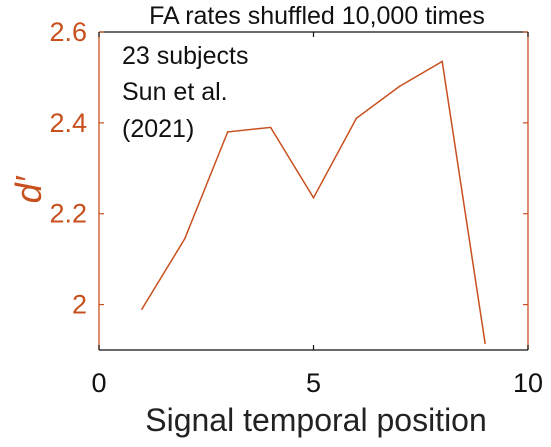 The height and width of the screenshot is (447, 551). Describe the element at coordinates (68, 32) in the screenshot. I see `y-tick-label: 2.6` at that location.